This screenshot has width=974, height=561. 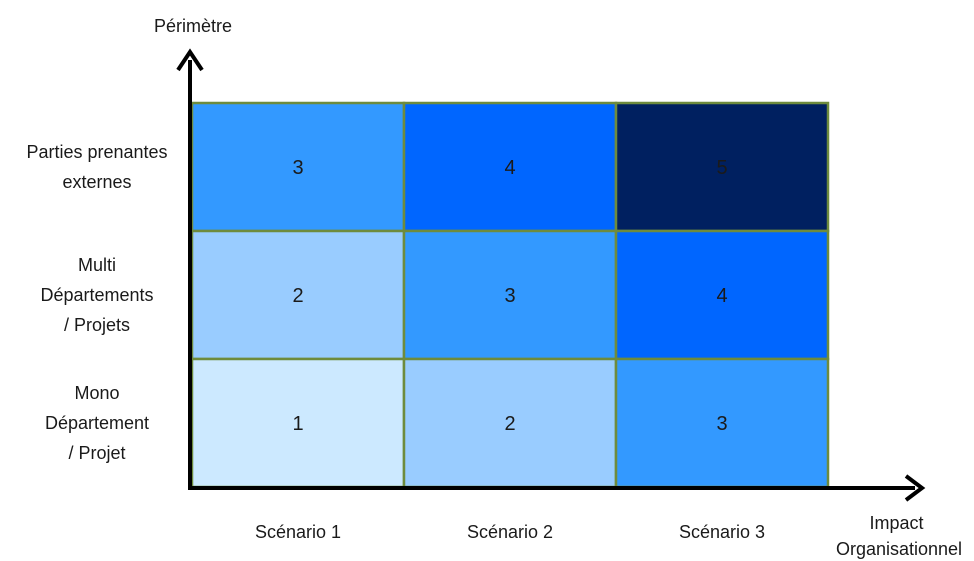 I want to click on cell-value-label: 5, so click(x=721, y=168).